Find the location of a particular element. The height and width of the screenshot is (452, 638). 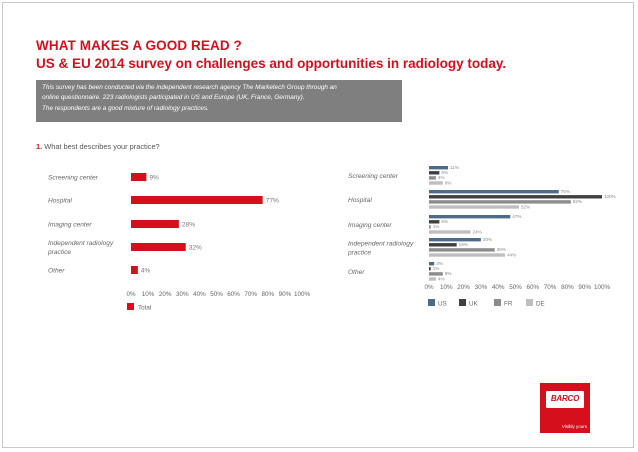

country-bar-value-label: 24% is located at coordinates (477, 231).